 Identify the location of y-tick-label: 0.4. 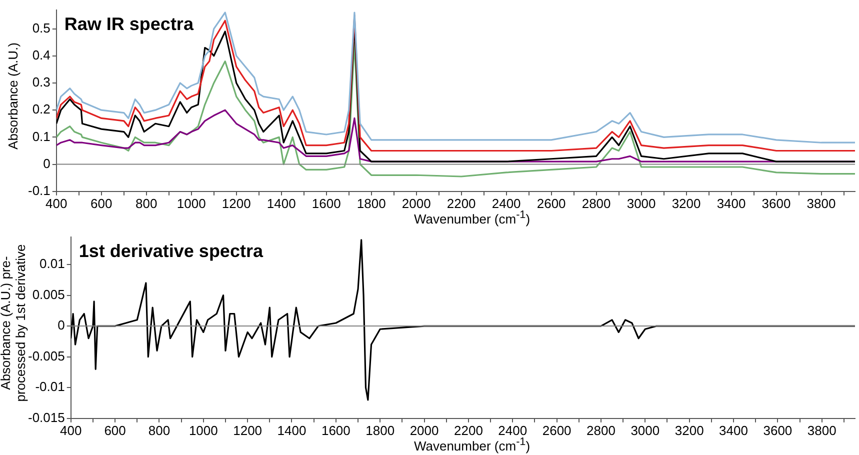
(41, 54).